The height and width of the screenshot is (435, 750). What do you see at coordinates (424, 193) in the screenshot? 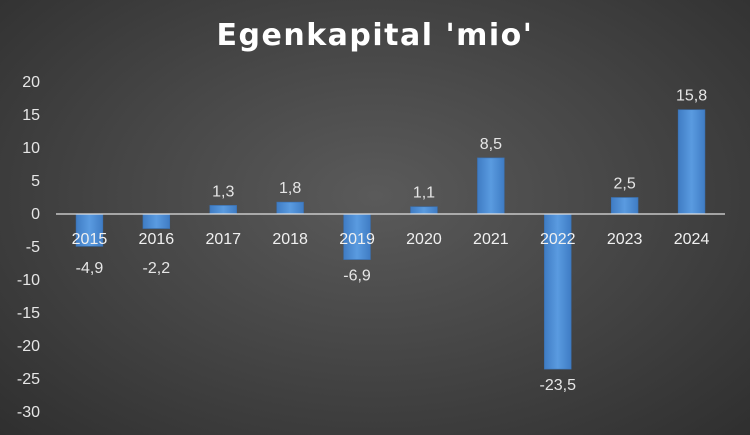
I see `data-label: 1,1` at bounding box center [424, 193].